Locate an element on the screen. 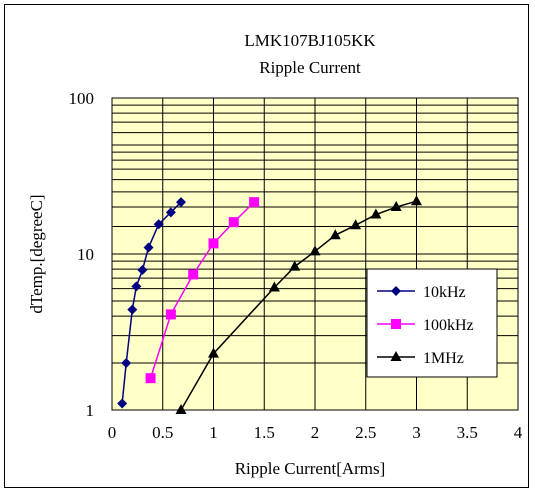 The height and width of the screenshot is (490, 535). legend-label: 100kHz is located at coordinates (448, 325).